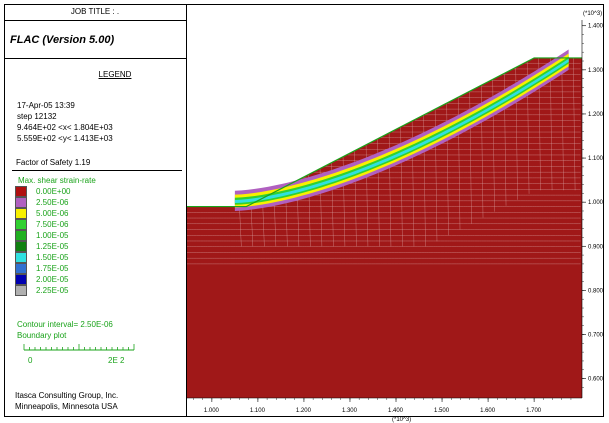 The width and height of the screenshot is (609, 423). Describe the element at coordinates (52, 213) in the screenshot. I see `legend-label: 5.00E-06` at that location.